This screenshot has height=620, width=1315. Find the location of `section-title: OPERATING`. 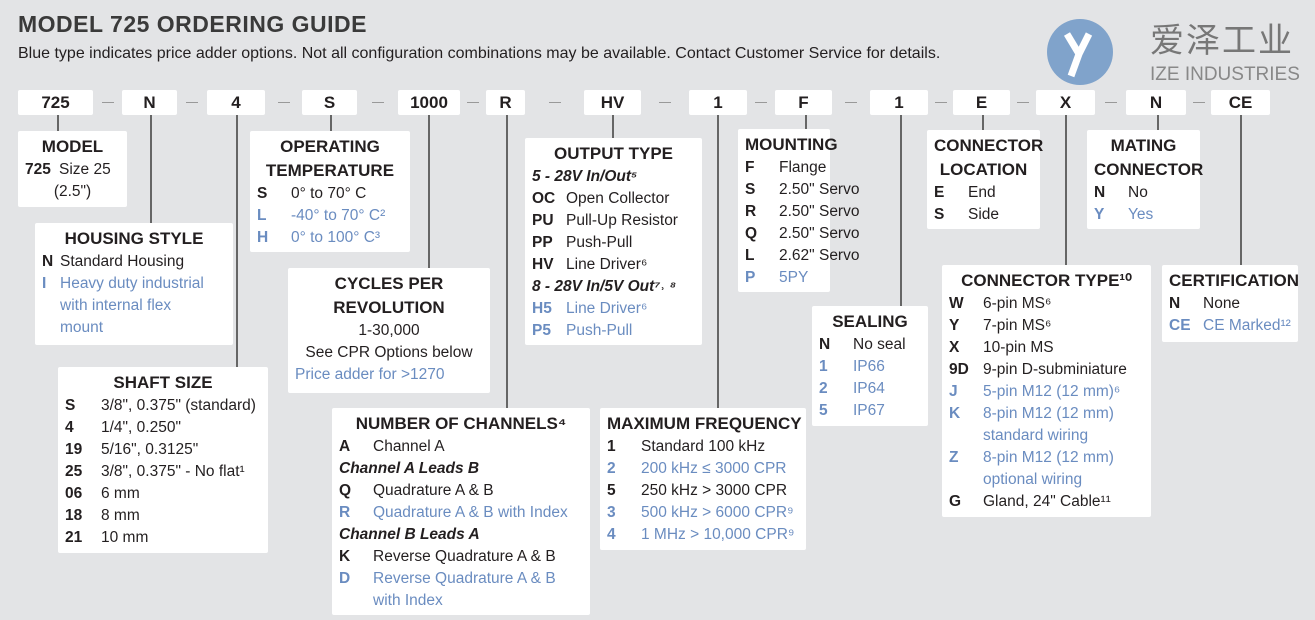

section-title: OPERATING is located at coordinates (330, 146).